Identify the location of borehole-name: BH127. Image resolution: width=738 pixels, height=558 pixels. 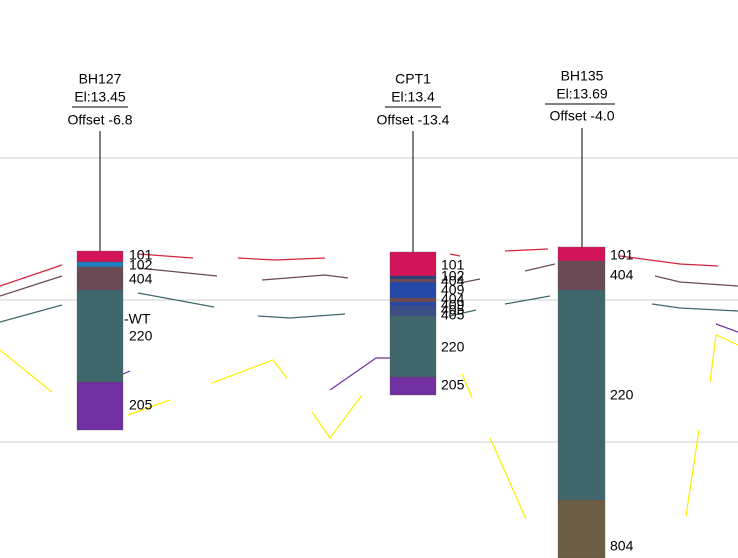
(100, 79).